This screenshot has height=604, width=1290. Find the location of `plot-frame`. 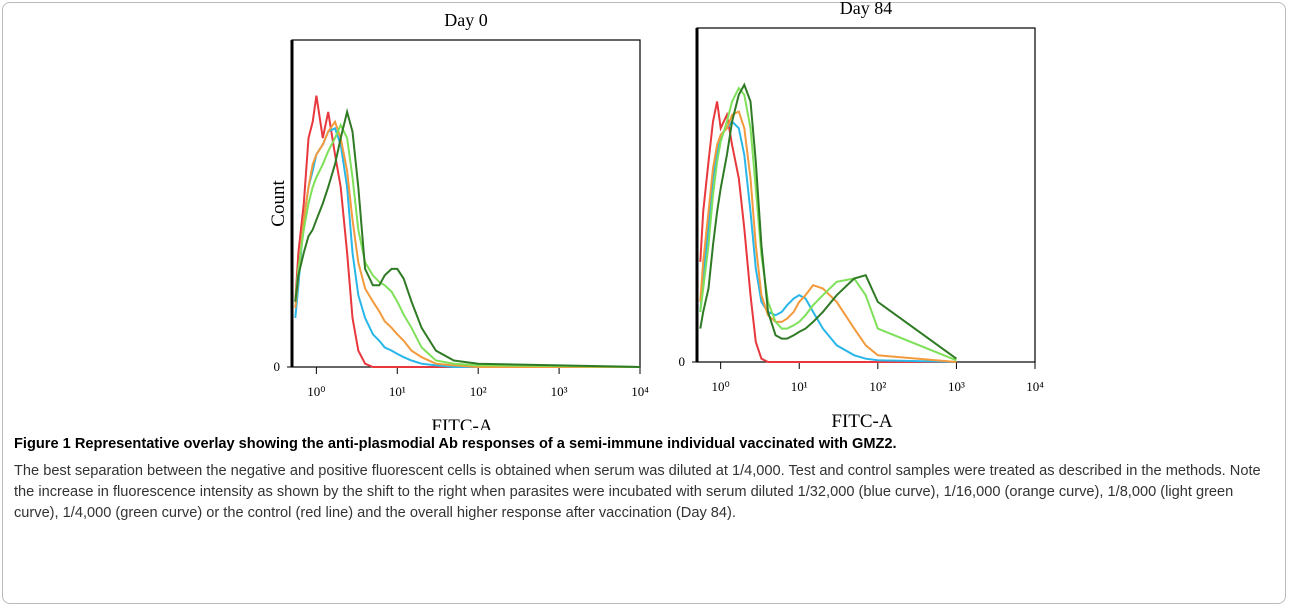

plot-frame is located at coordinates (466, 203).